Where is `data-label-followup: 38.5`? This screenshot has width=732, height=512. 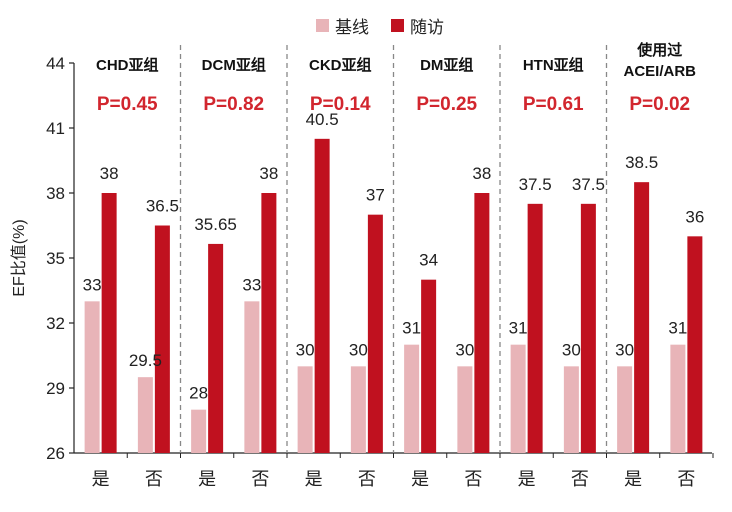
data-label-followup: 38.5 is located at coordinates (641, 162).